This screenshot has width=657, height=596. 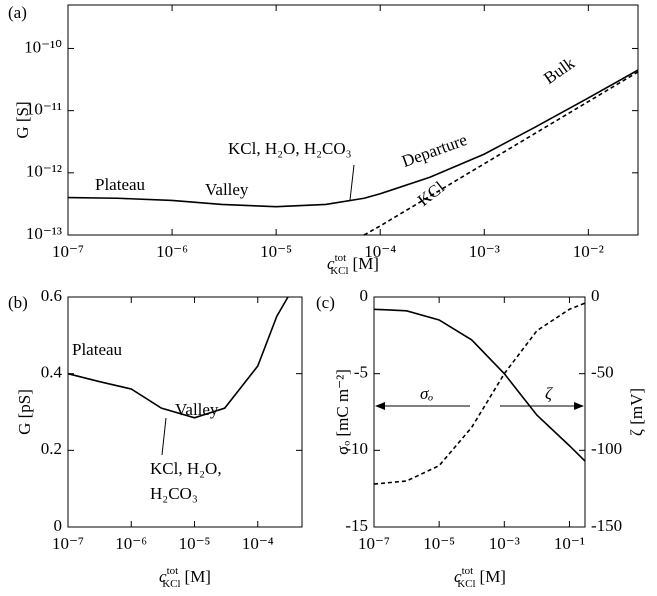 I want to click on annotation: KCl, H₂O,, so click(x=186, y=468).